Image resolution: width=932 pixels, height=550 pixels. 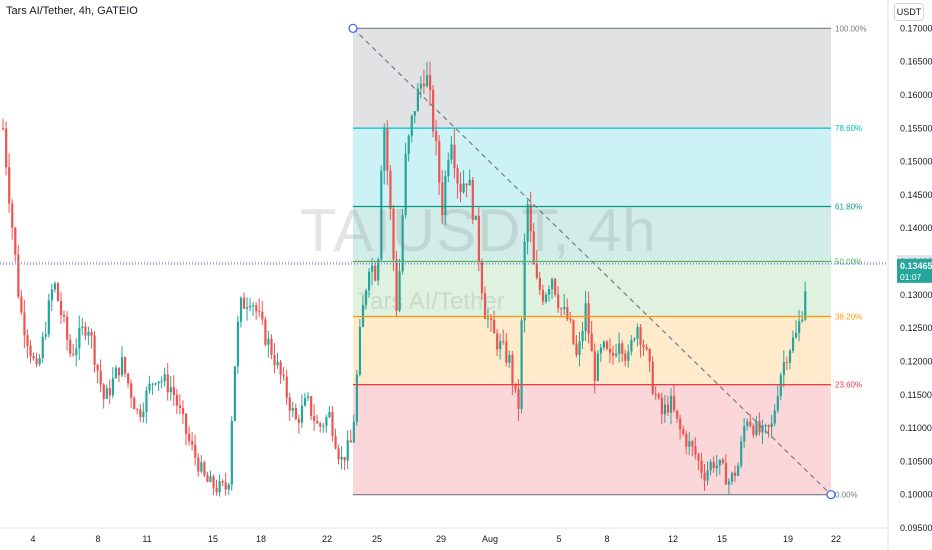 I want to click on price-tick-label: 0.12000, so click(x=916, y=361).